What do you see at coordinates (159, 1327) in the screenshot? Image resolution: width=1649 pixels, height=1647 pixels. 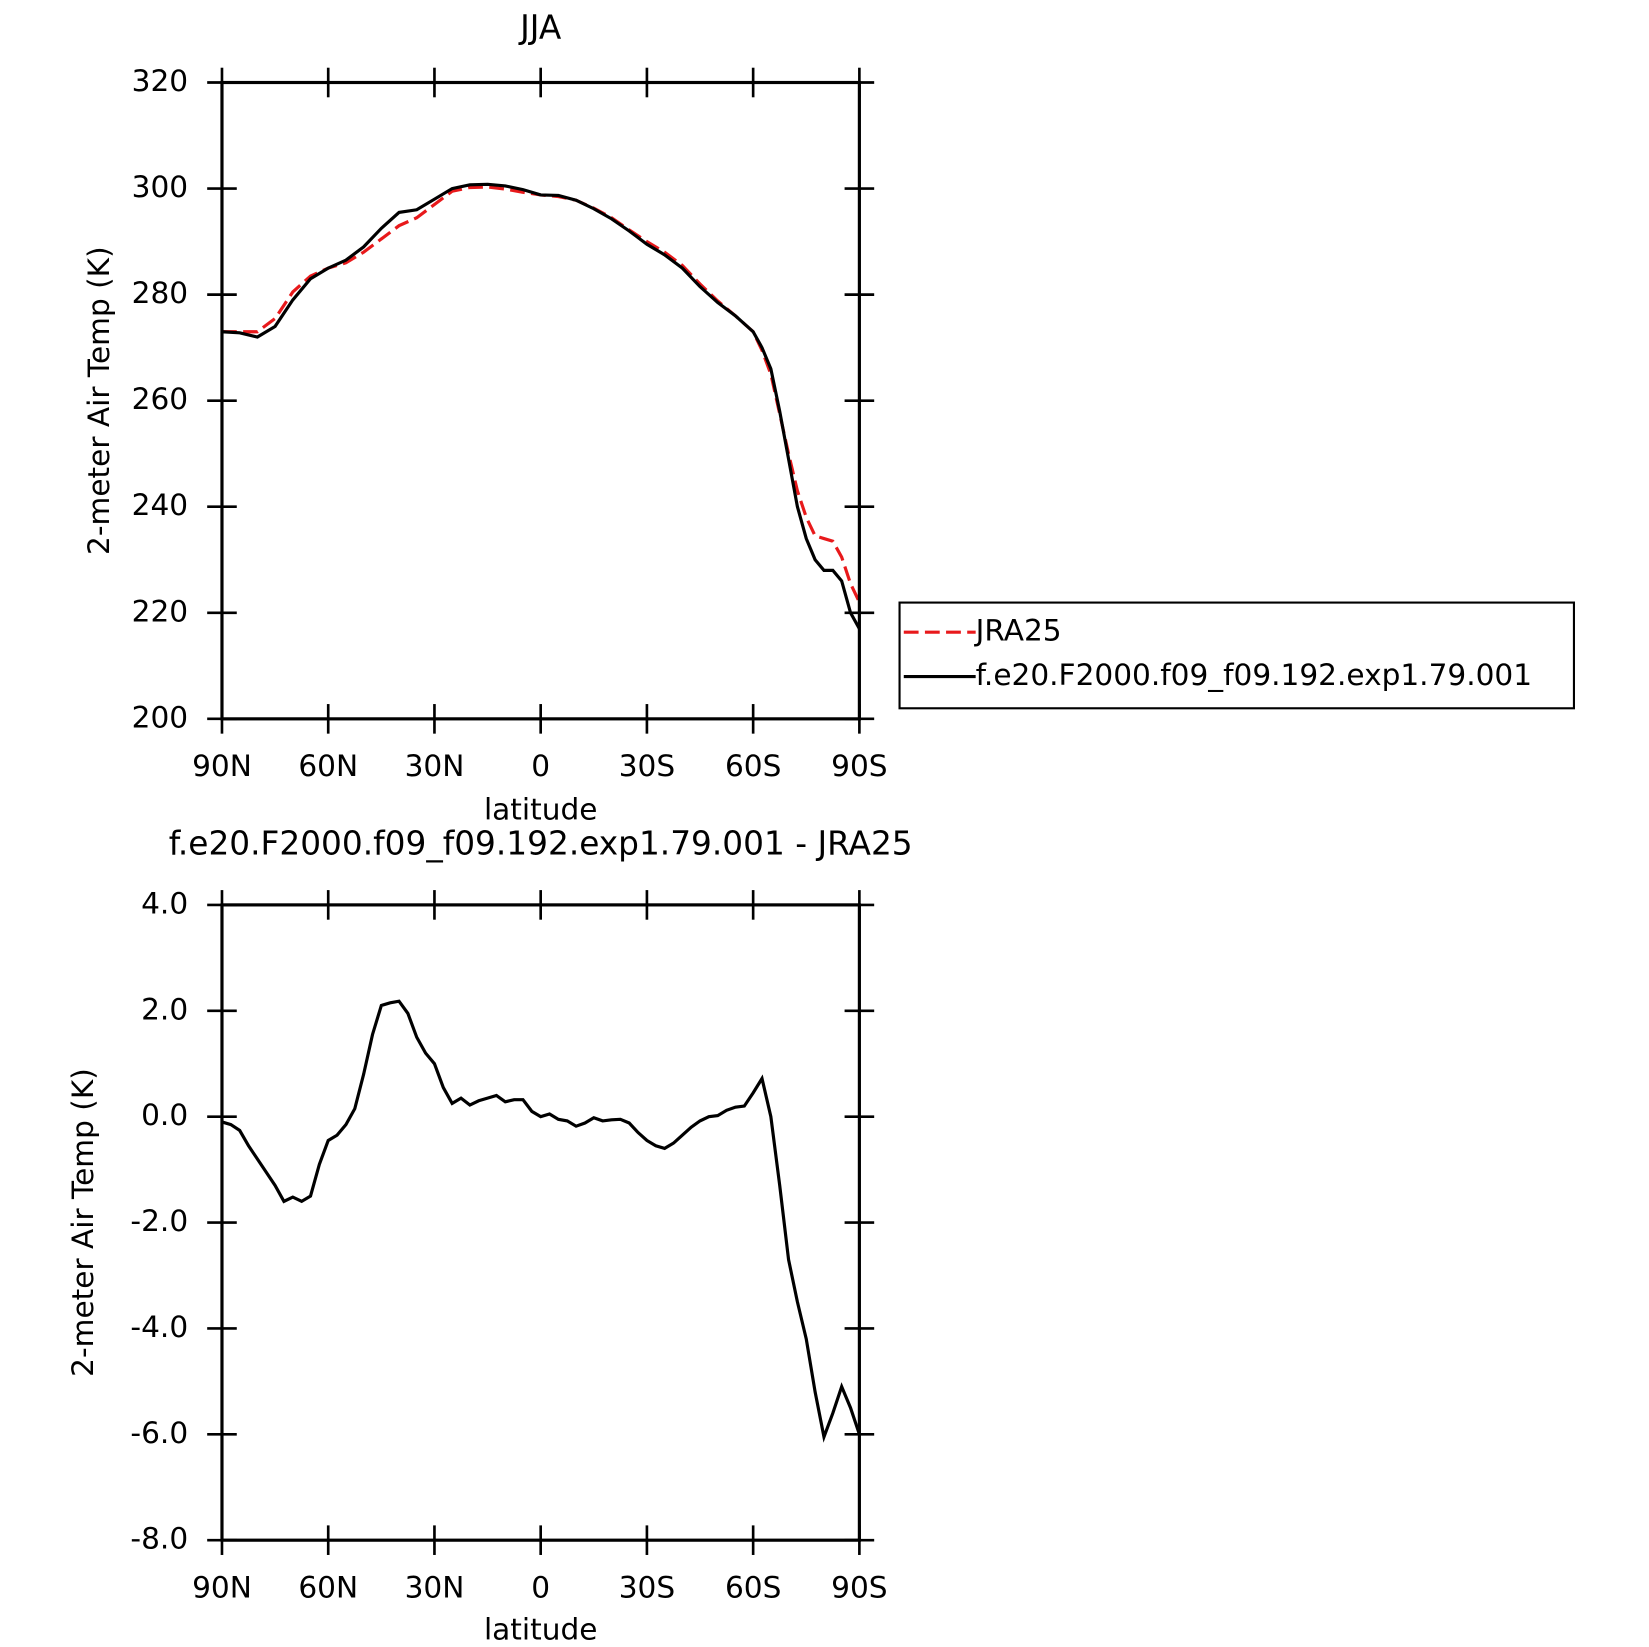 I see `y-tick-label: -4.0` at bounding box center [159, 1327].